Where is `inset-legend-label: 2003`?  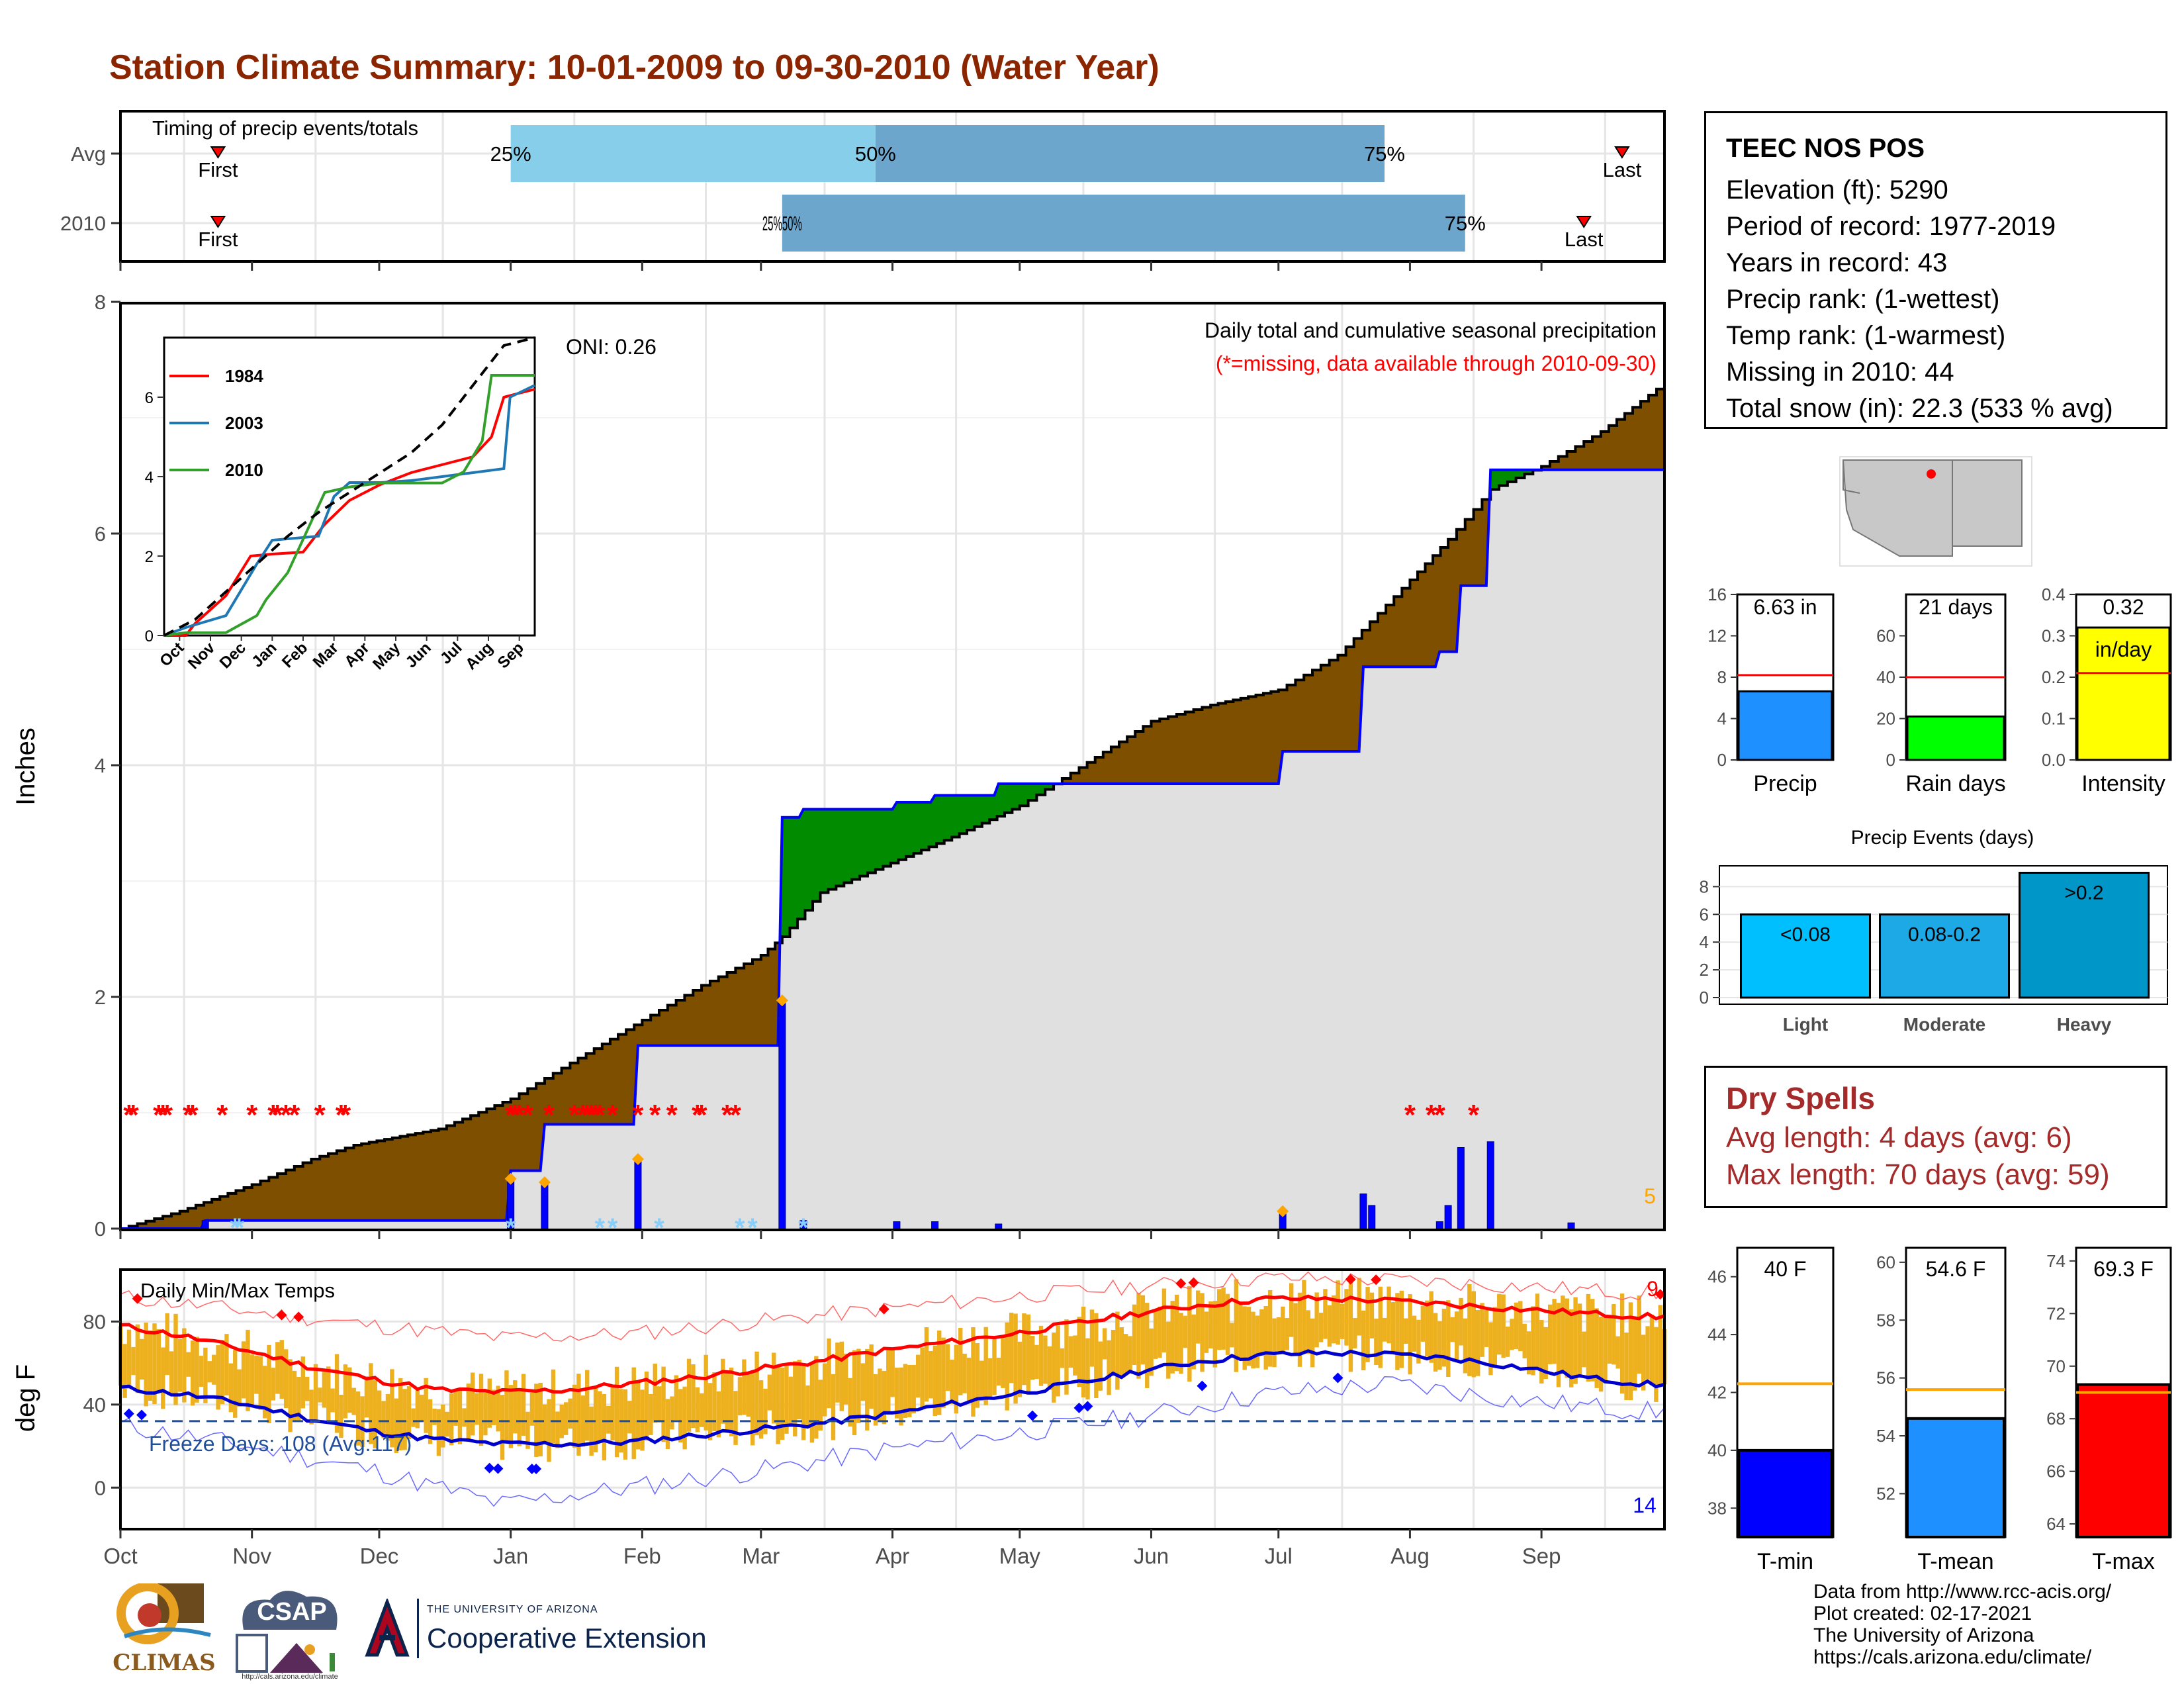
inset-legend-label: 2003 is located at coordinates (244, 423).